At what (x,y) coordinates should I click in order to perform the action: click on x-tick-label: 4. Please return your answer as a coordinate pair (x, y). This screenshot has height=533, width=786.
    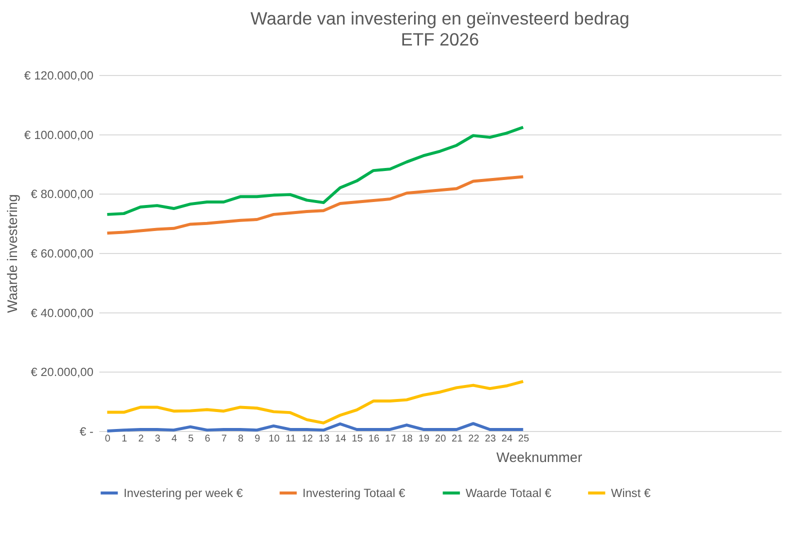
    Looking at the image, I should click on (174, 438).